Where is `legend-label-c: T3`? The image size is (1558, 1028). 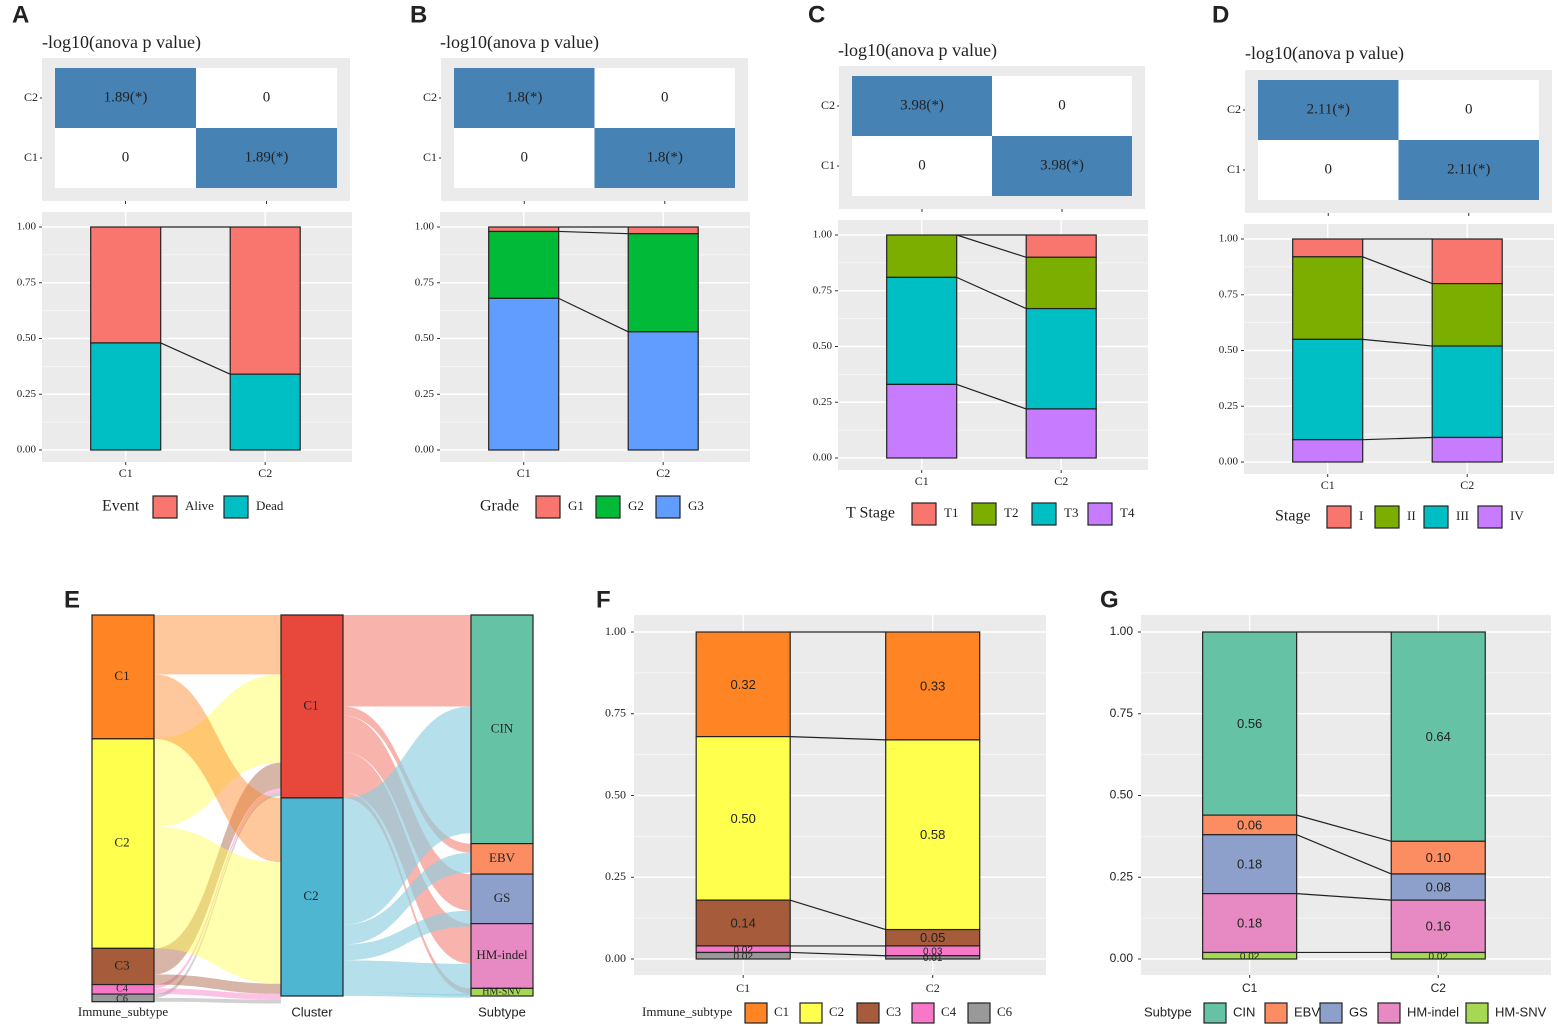
legend-label-c: T3 is located at coordinates (1071, 512).